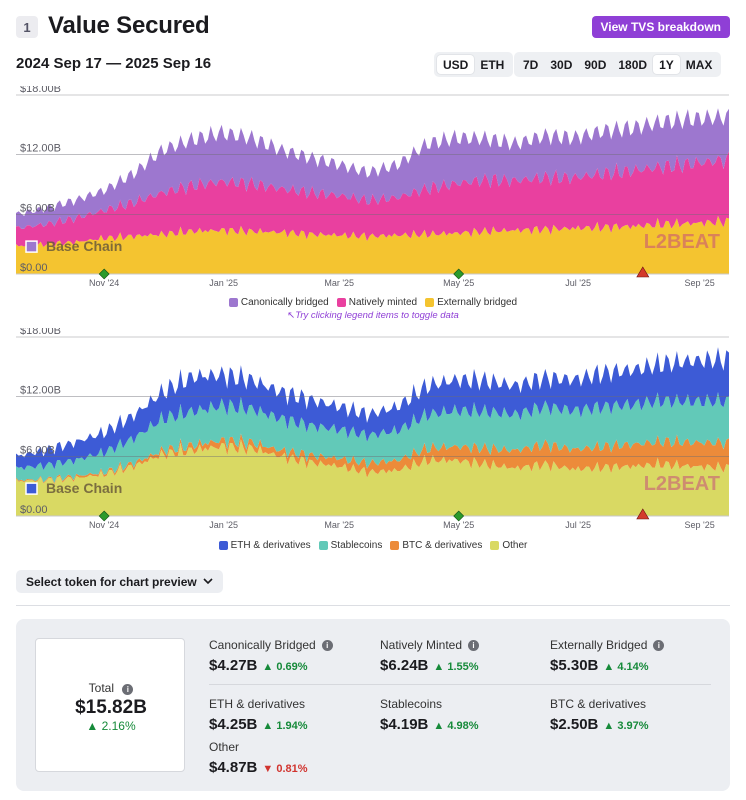  I want to click on series-area-canonically-bridged, so click(372, 168).